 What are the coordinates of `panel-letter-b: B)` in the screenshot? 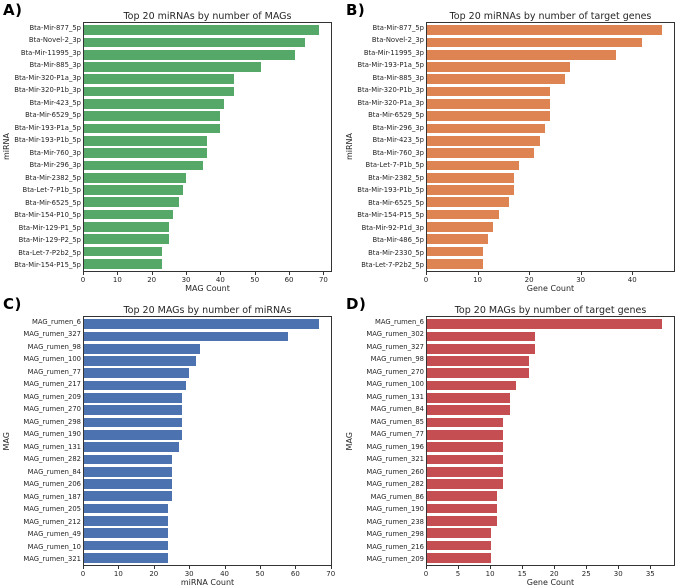 It's located at (356, 10).